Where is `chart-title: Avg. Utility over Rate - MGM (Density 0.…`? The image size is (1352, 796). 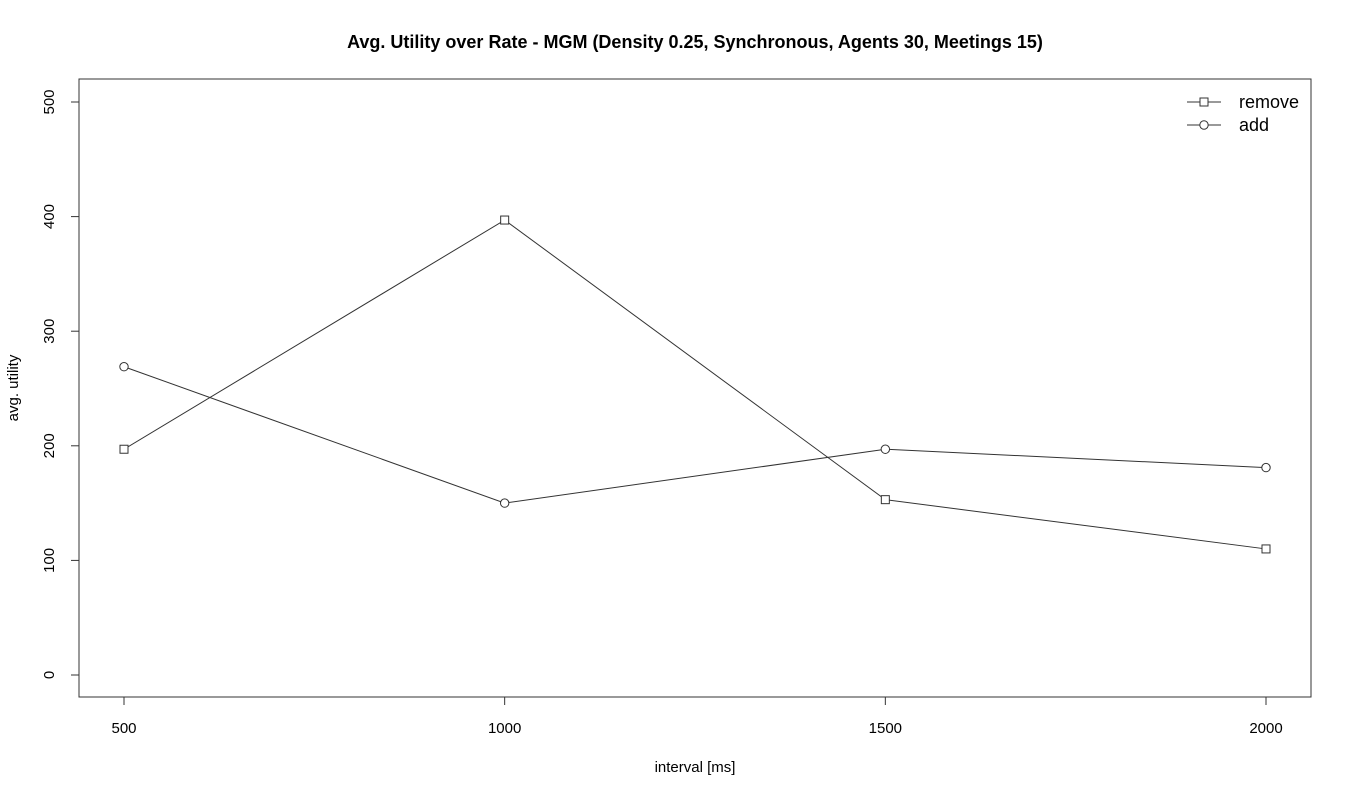 chart-title: Avg. Utility over Rate - MGM (Density 0.… is located at coordinates (695, 42).